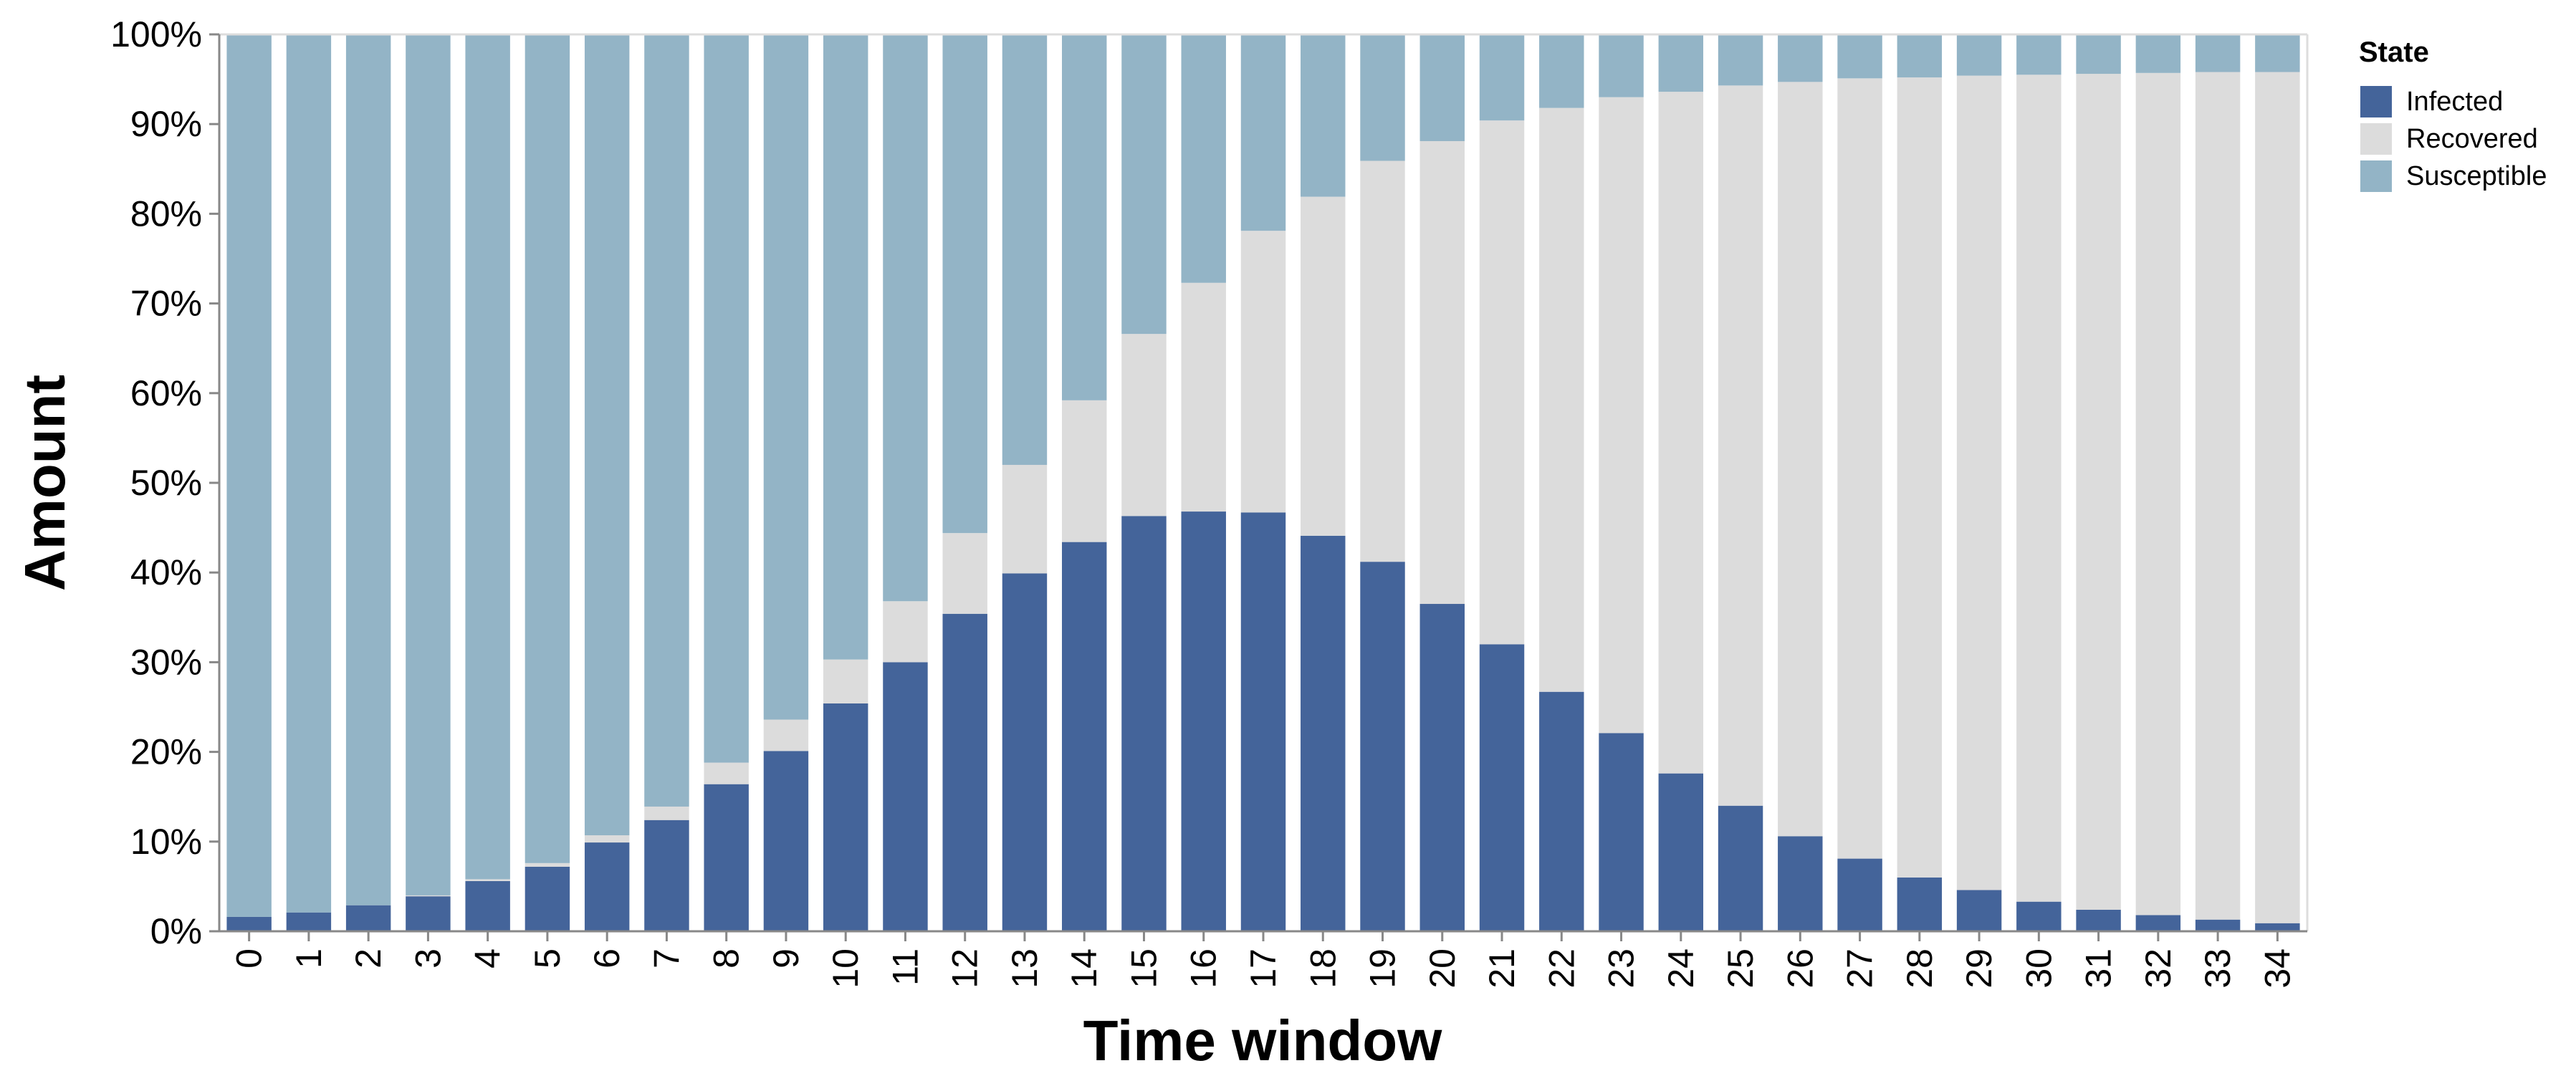  What do you see at coordinates (166, 124) in the screenshot?
I see `y-tick-label: 90%` at bounding box center [166, 124].